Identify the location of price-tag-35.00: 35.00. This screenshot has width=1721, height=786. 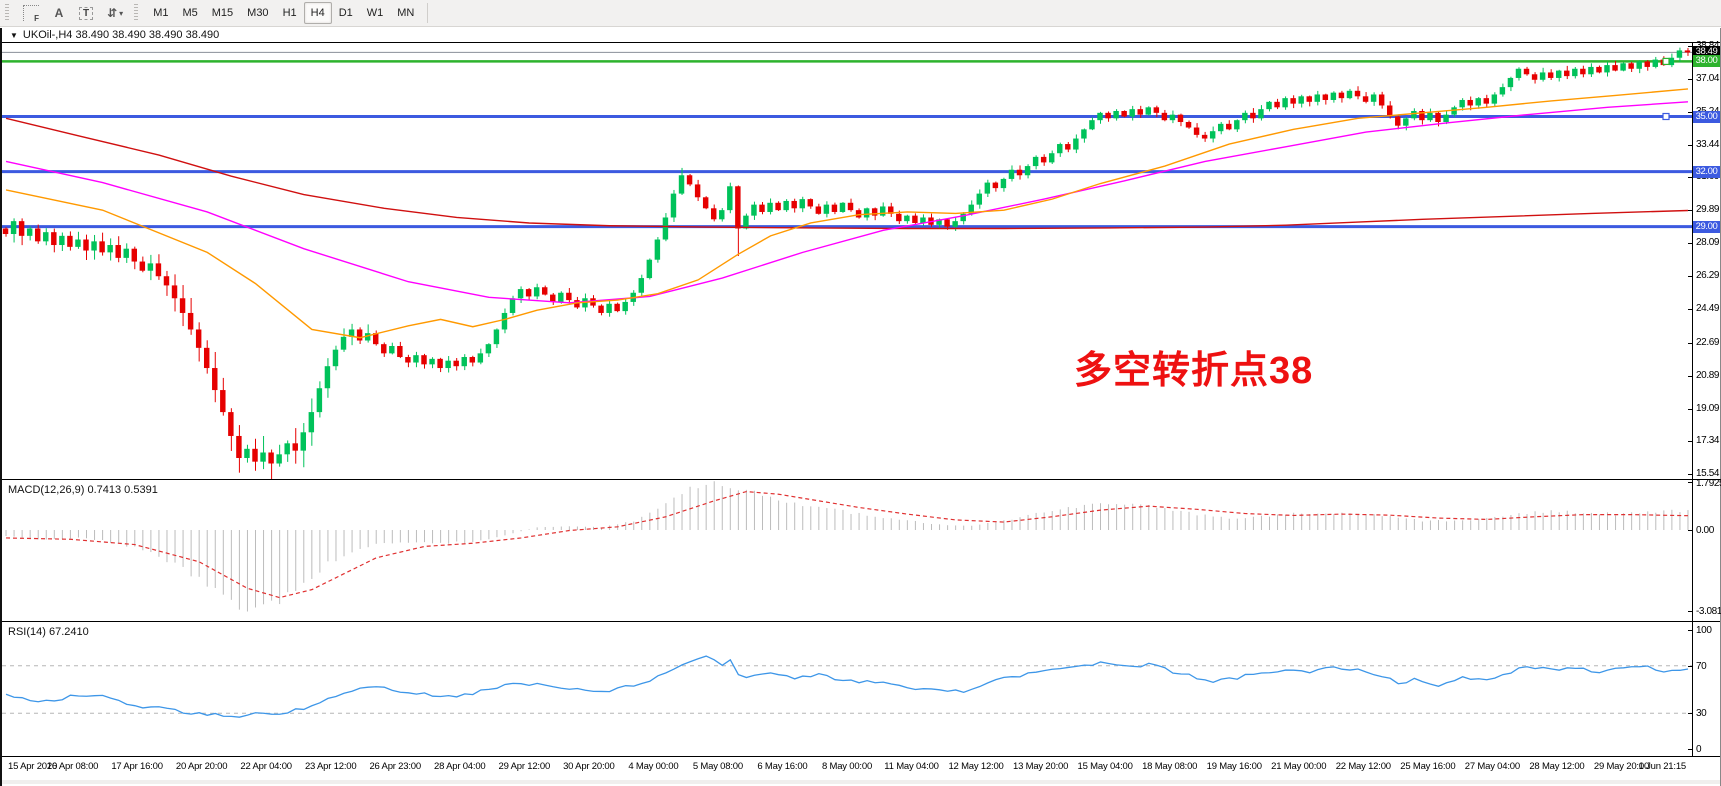
(1706, 116).